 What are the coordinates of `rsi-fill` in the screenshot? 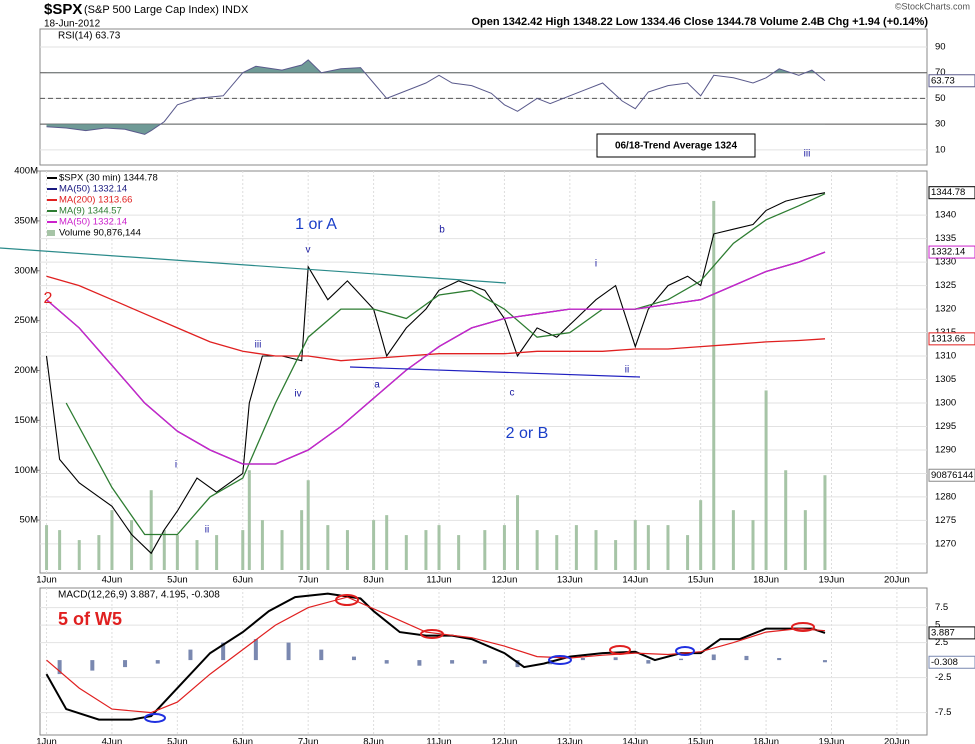 It's located at (435, 129).